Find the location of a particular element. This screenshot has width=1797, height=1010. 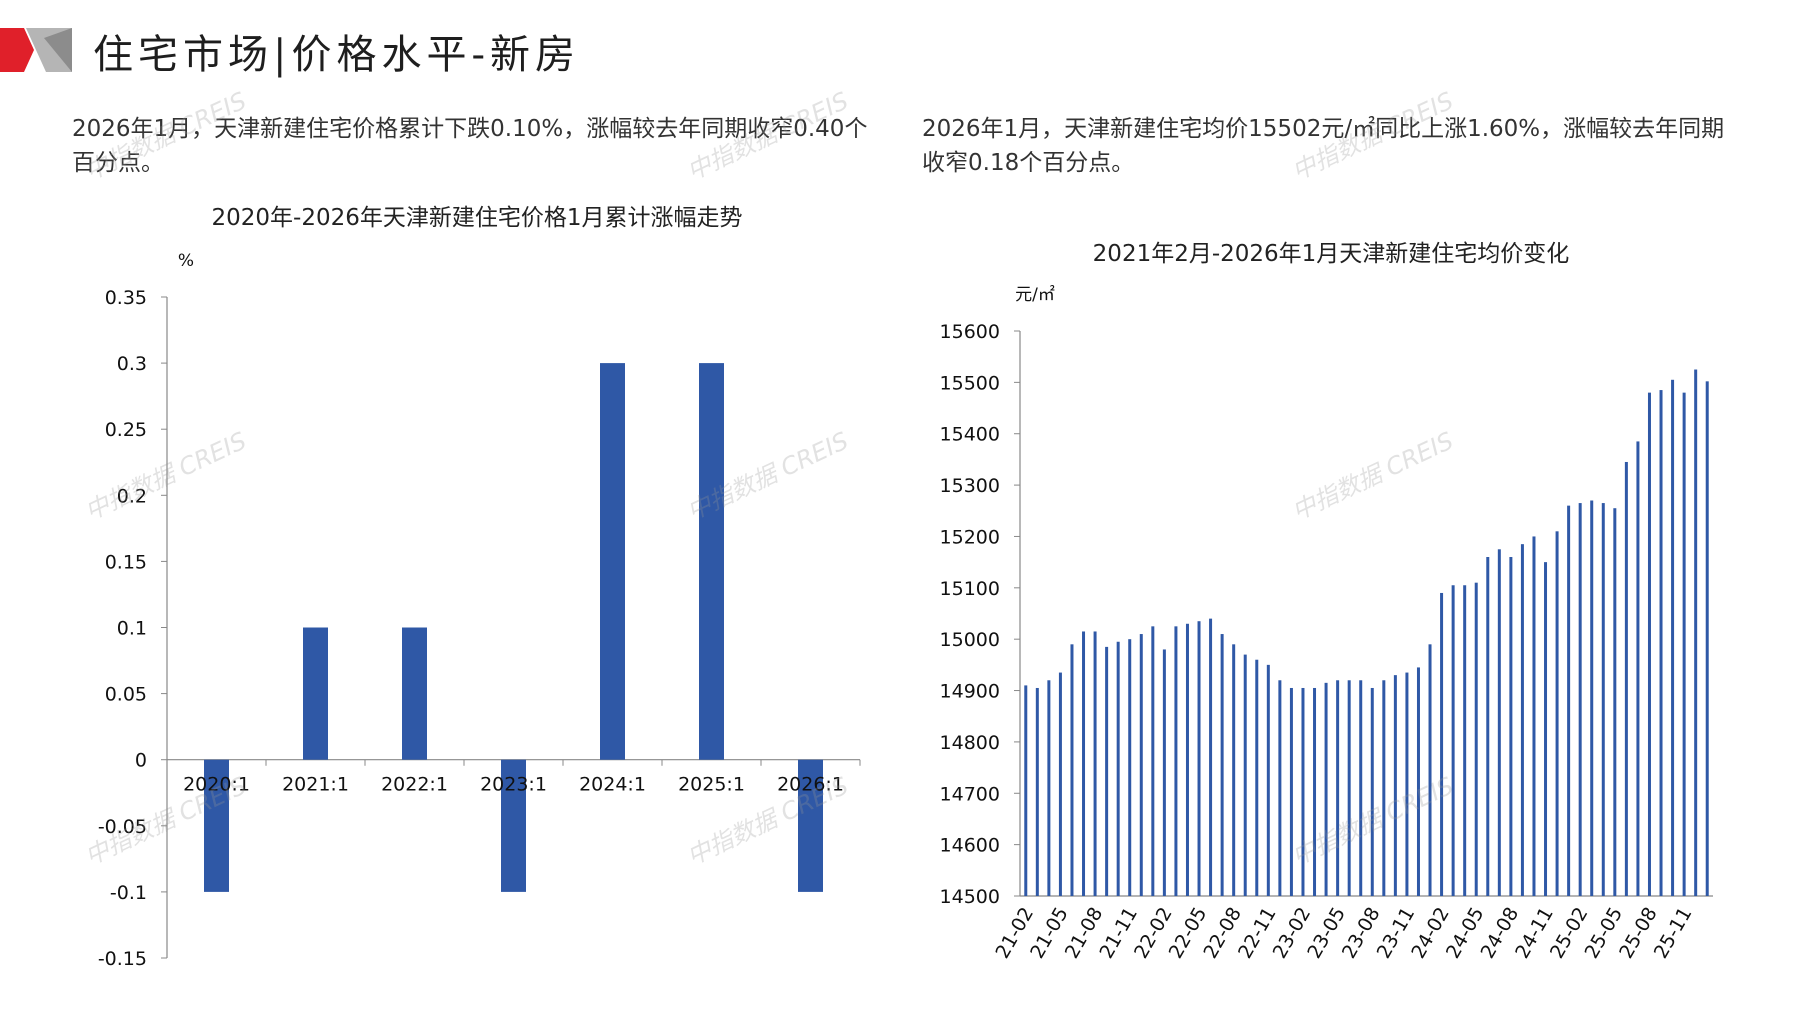

chart-2-y-tick-label: 15300 is located at coordinates (970, 486).